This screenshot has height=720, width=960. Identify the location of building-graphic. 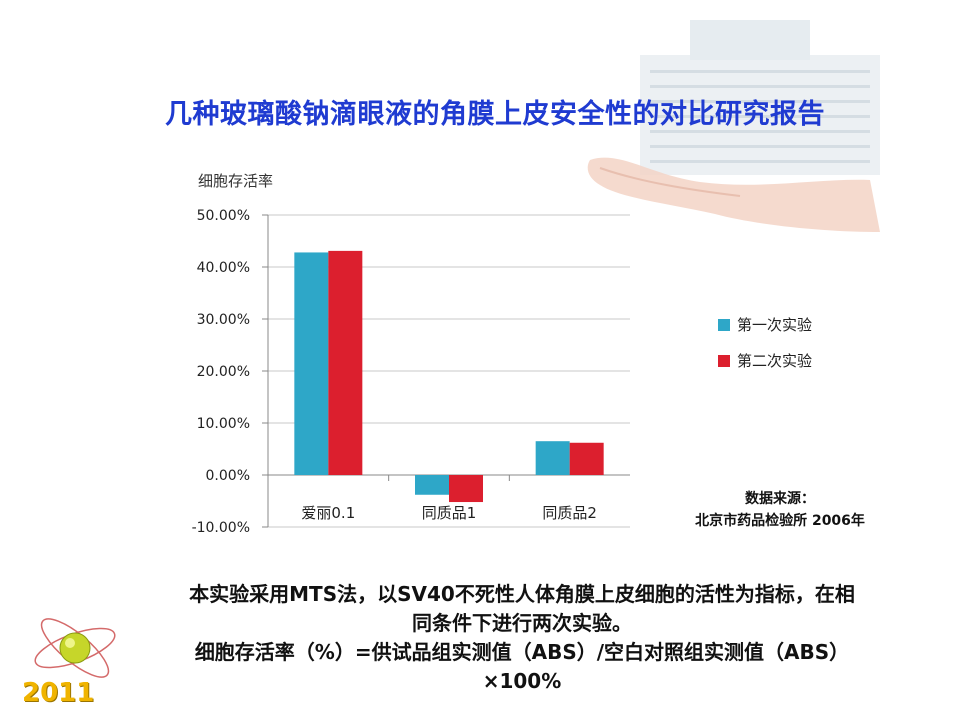
(760, 97).